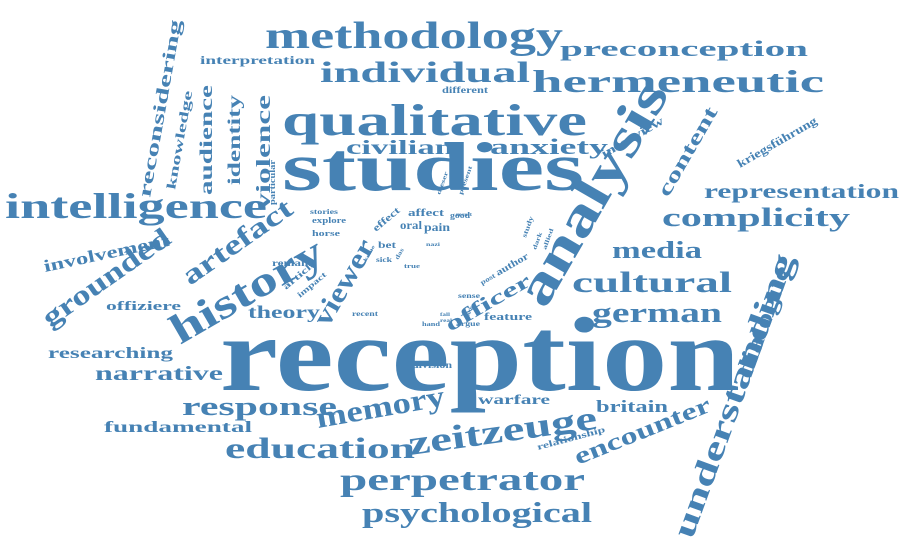 The width and height of the screenshot is (900, 546). Describe the element at coordinates (329, 220) in the screenshot. I see `word-explore: explore` at that location.